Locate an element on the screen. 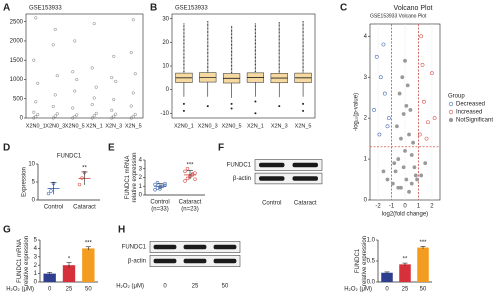  y-tick-label: 1.0 is located at coordinates (371, 241).